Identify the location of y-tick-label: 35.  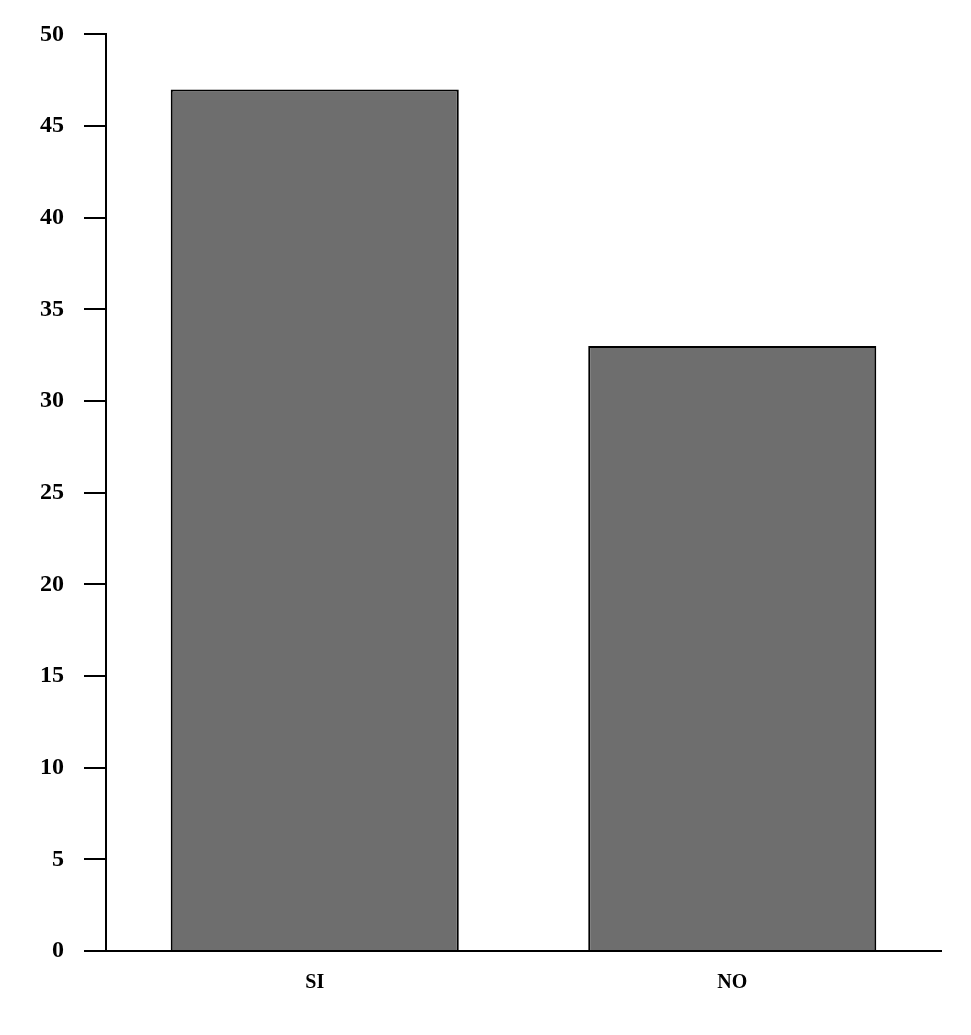
(52, 307).